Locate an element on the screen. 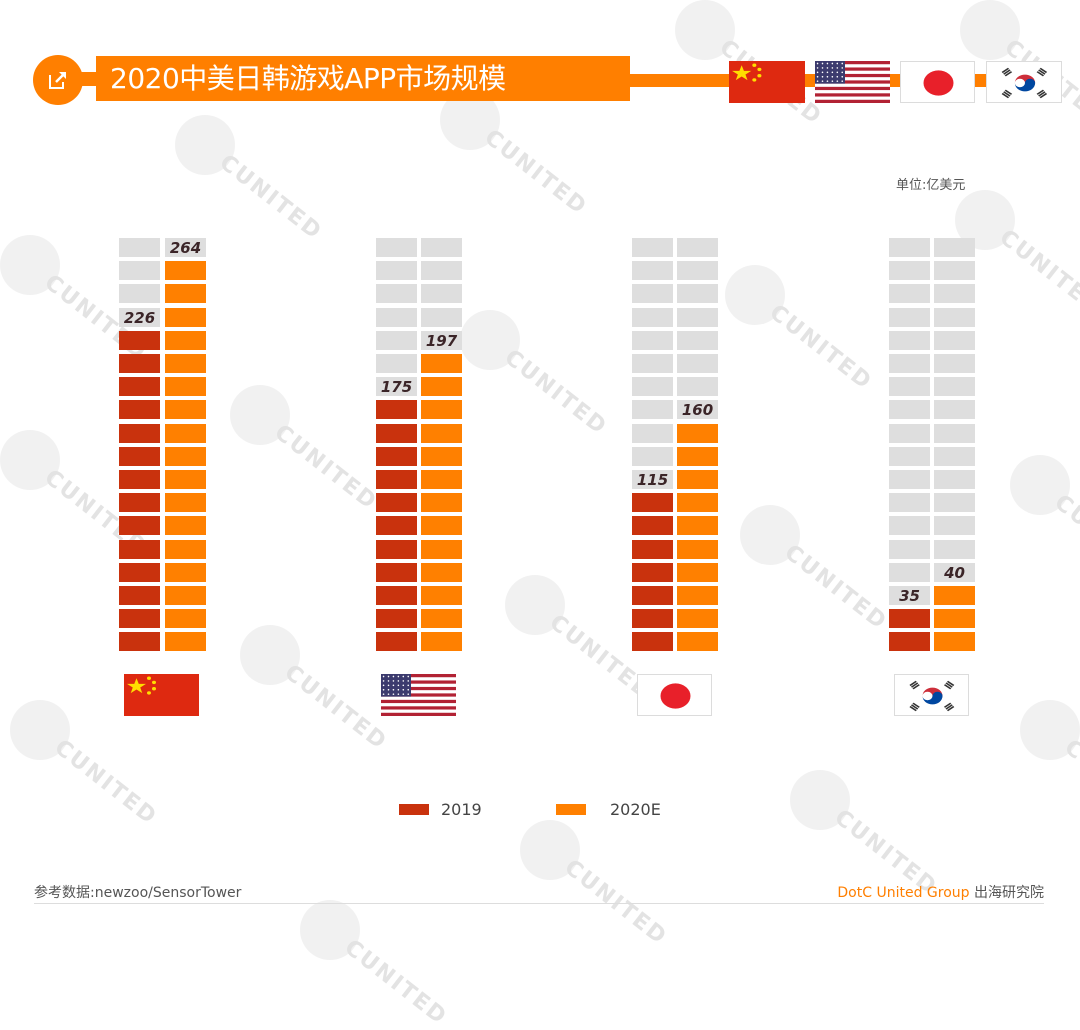  page-title: 2020中美日韩游戏APP市场规模 is located at coordinates (363, 78).